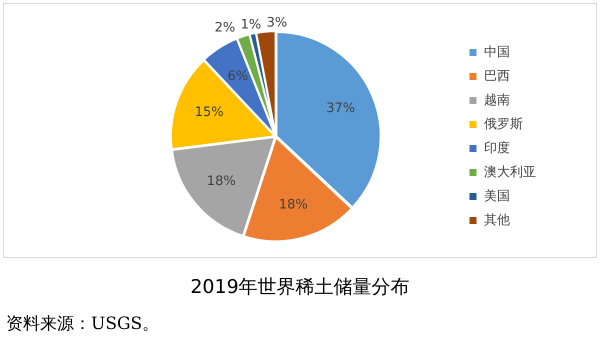 This screenshot has height=343, width=600. Describe the element at coordinates (497, 196) in the screenshot. I see `legend-label: 美国` at that location.